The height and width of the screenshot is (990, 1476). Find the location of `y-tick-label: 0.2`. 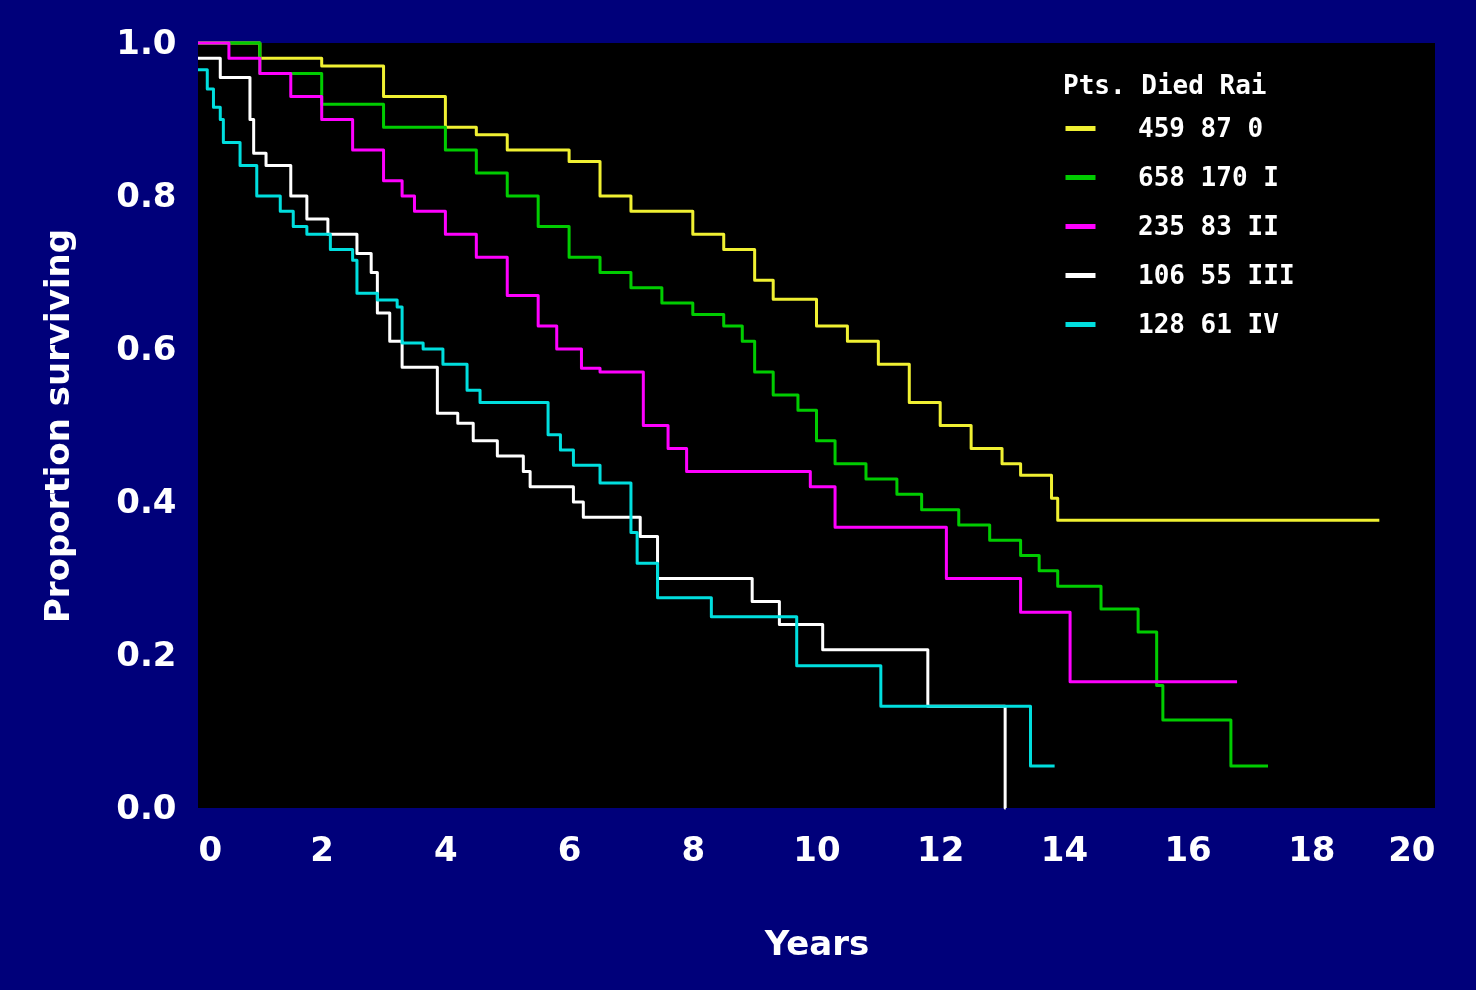

y-tick-label: 0.2 is located at coordinates (146, 653).